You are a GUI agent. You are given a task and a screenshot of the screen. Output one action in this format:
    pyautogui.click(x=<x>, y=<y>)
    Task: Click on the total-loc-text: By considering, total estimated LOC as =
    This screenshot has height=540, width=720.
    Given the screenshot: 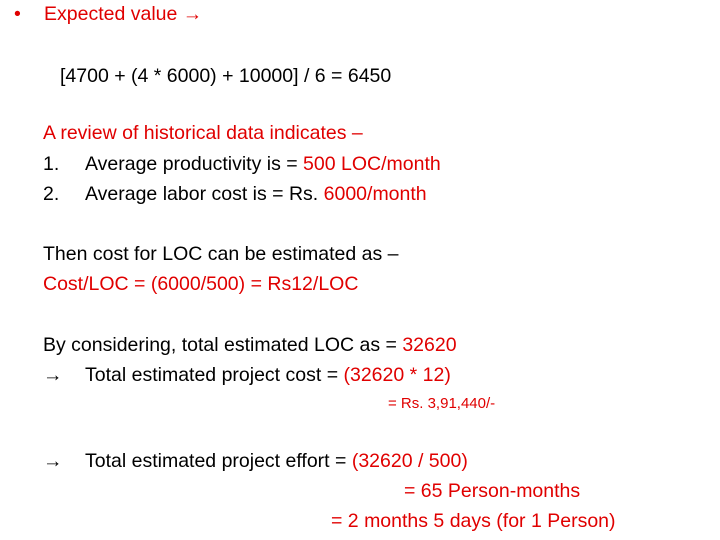 What is the action you would take?
    pyautogui.click(x=223, y=345)
    